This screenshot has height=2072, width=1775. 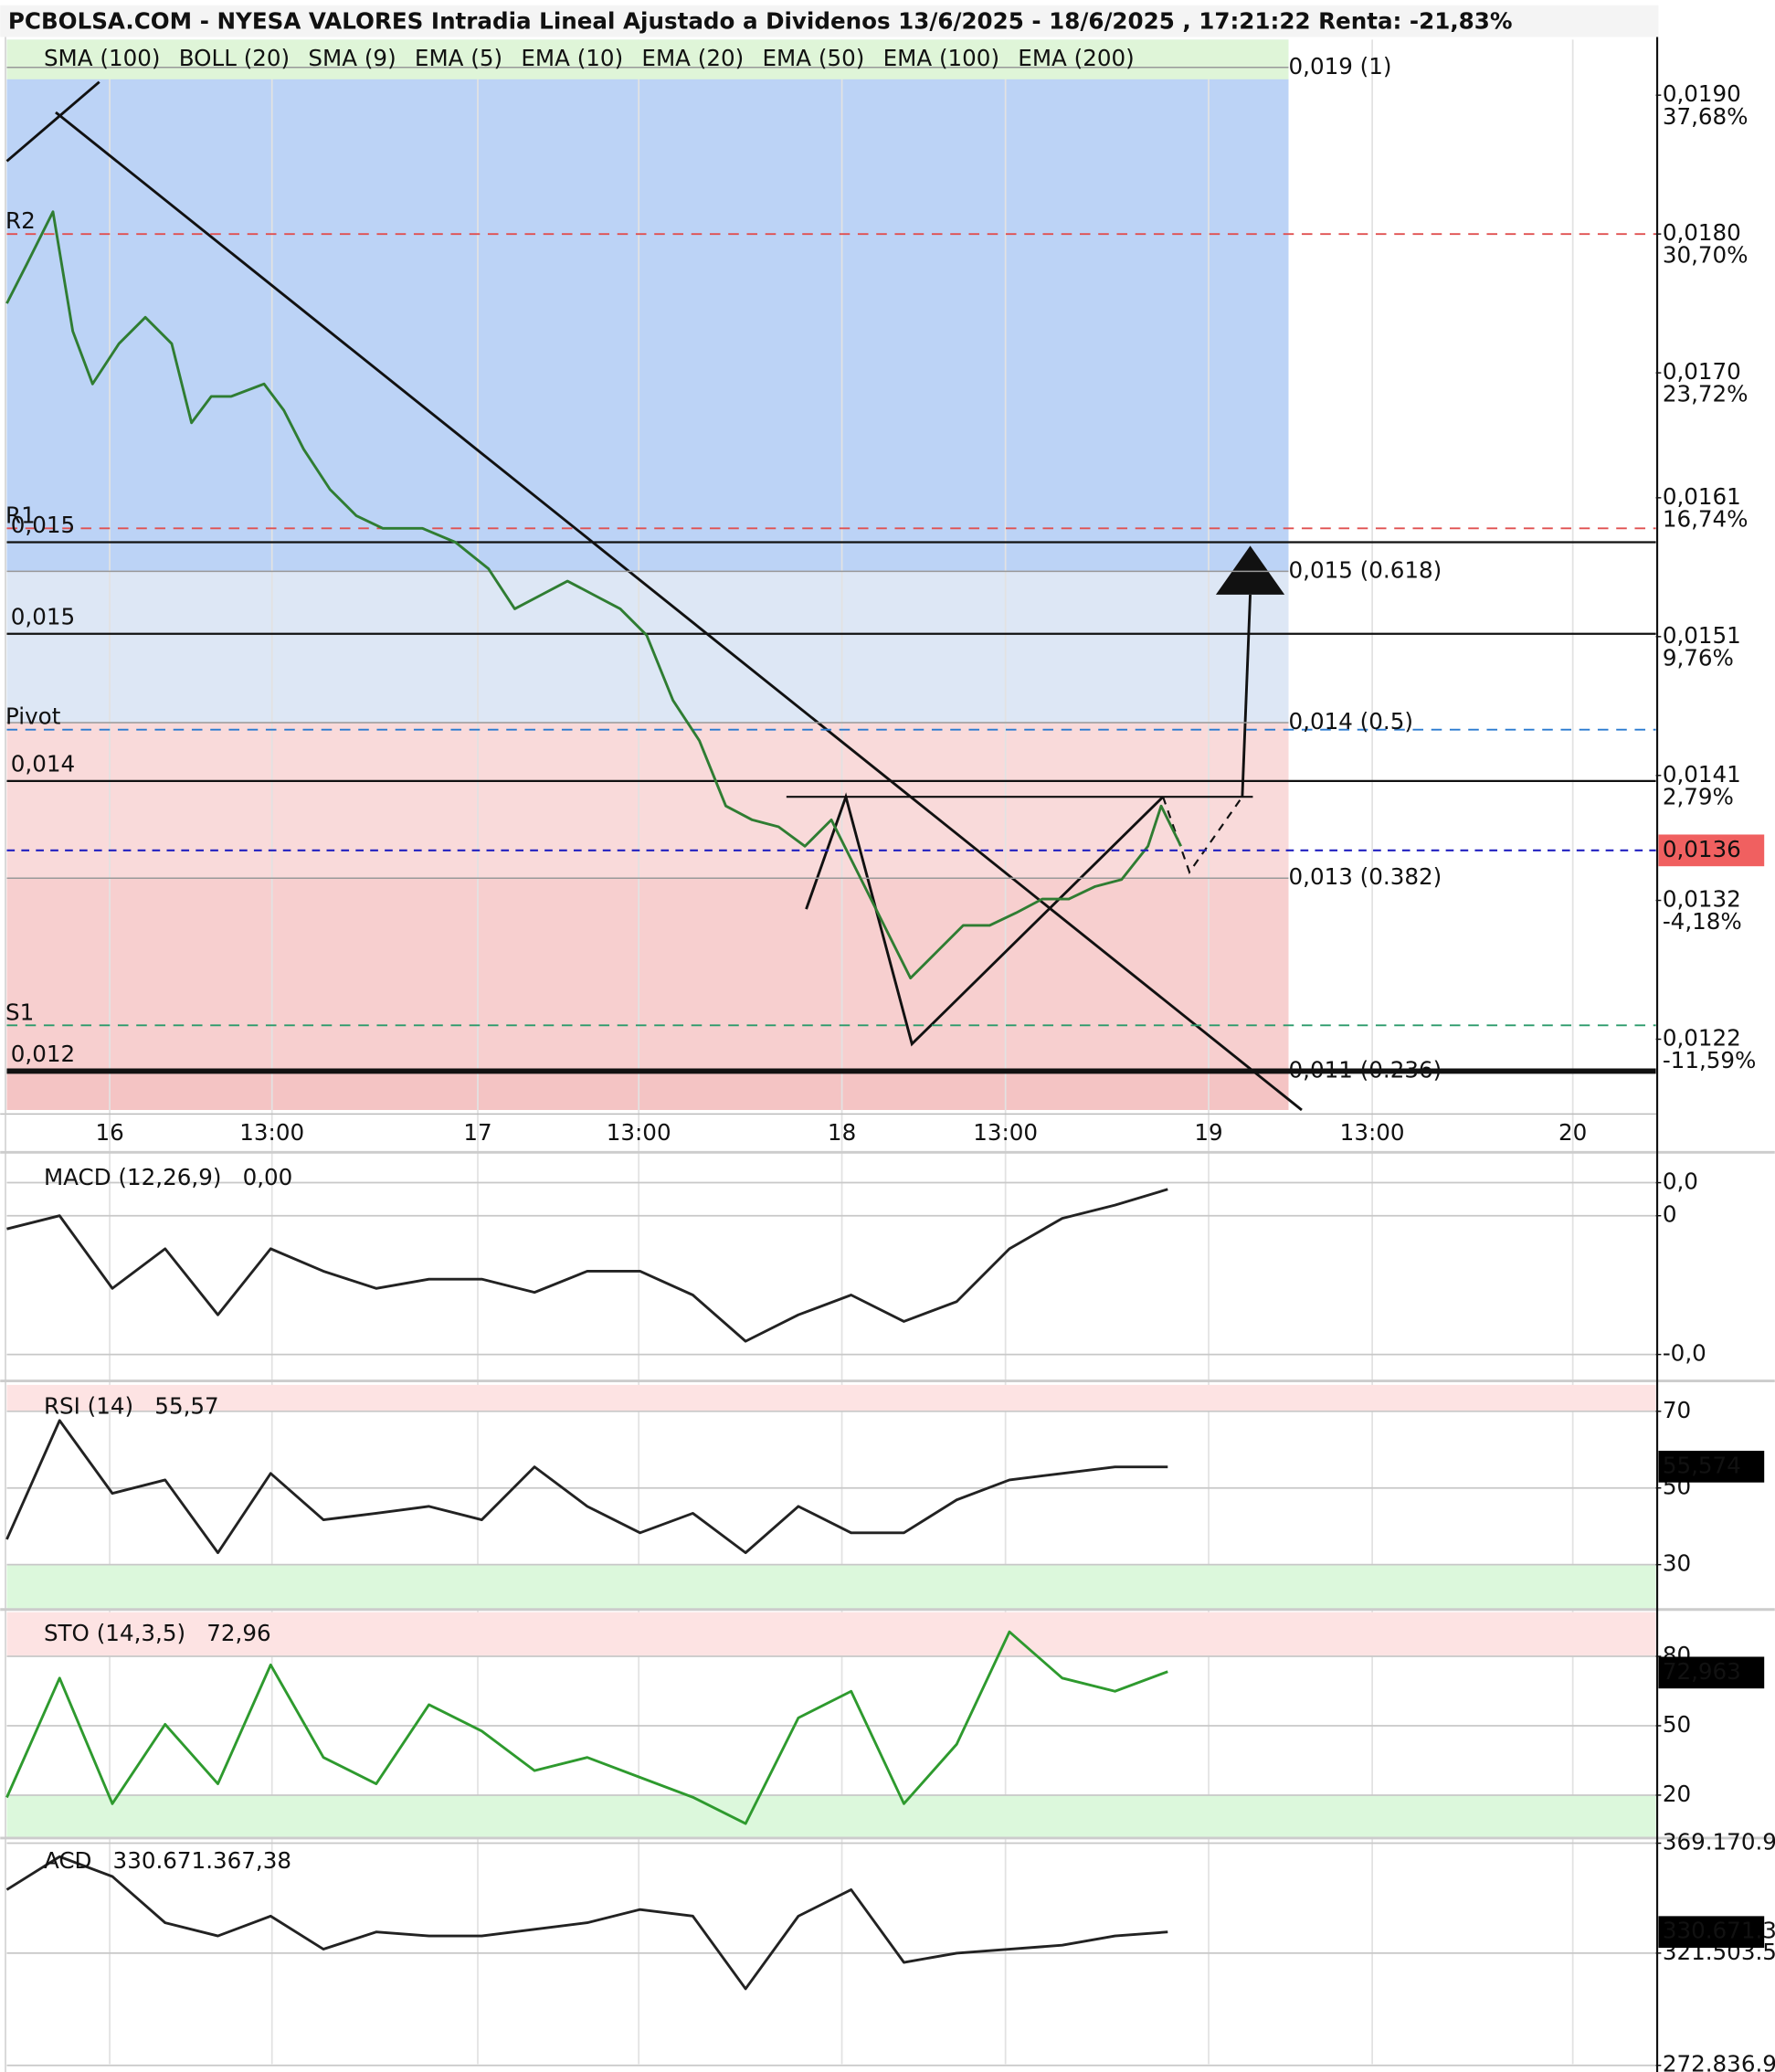 I want to click on percent-label: -11,59%, so click(x=1710, y=1060).